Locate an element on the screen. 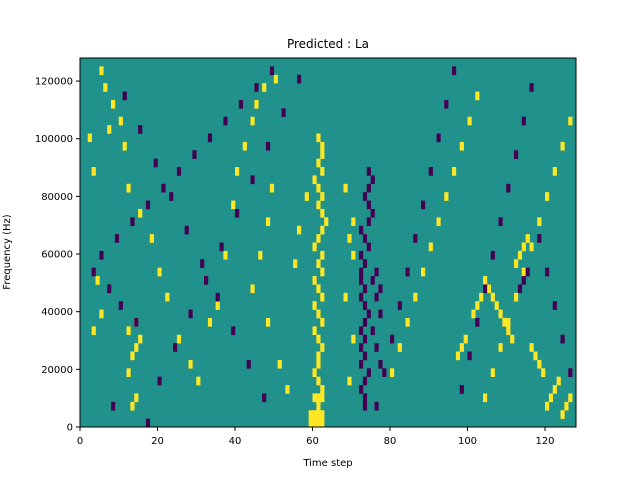 This screenshot has height=480, width=640. x-tick-label: 40 is located at coordinates (235, 441).